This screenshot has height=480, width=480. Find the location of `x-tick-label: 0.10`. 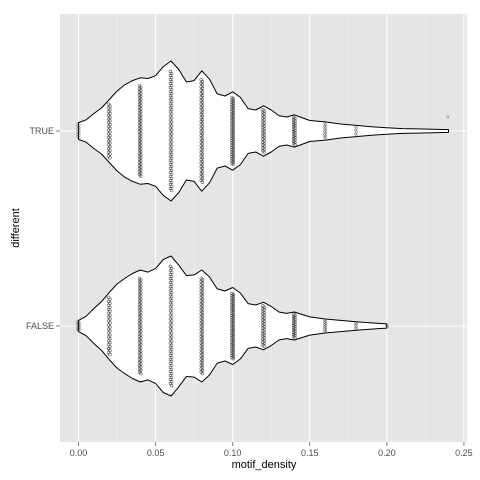

x-tick-label: 0.10 is located at coordinates (233, 453).